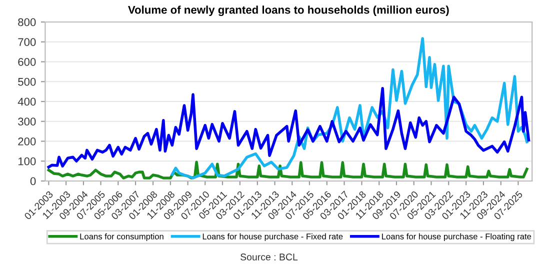 Image resolution: width=538 pixels, height=265 pixels. What do you see at coordinates (122, 237) in the screenshot?
I see `legend-label: Loans for consumption` at bounding box center [122, 237].